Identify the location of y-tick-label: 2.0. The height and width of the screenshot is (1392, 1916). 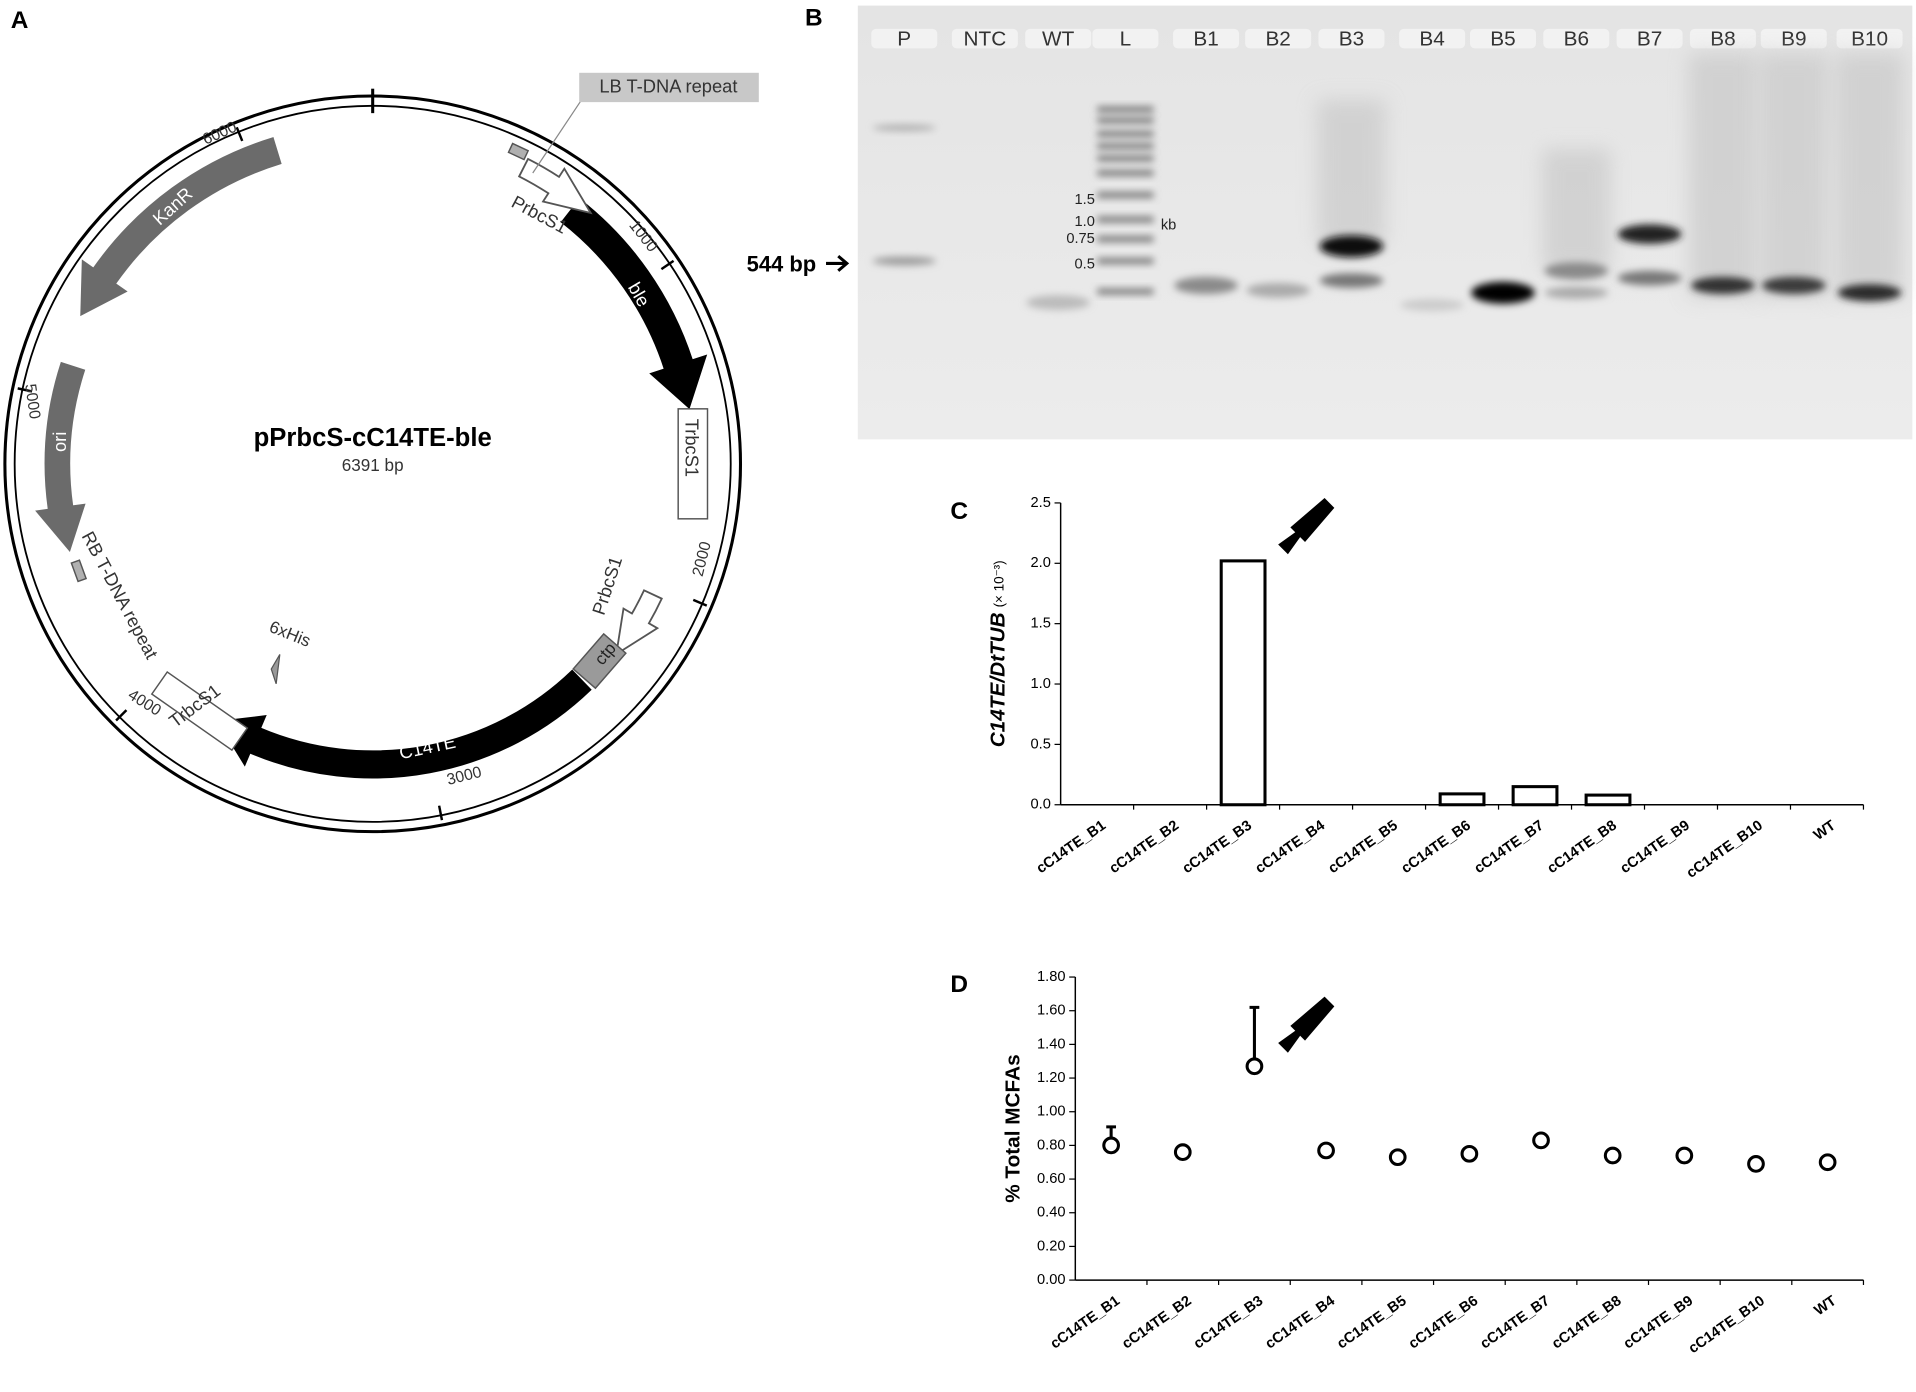
(1040, 563).